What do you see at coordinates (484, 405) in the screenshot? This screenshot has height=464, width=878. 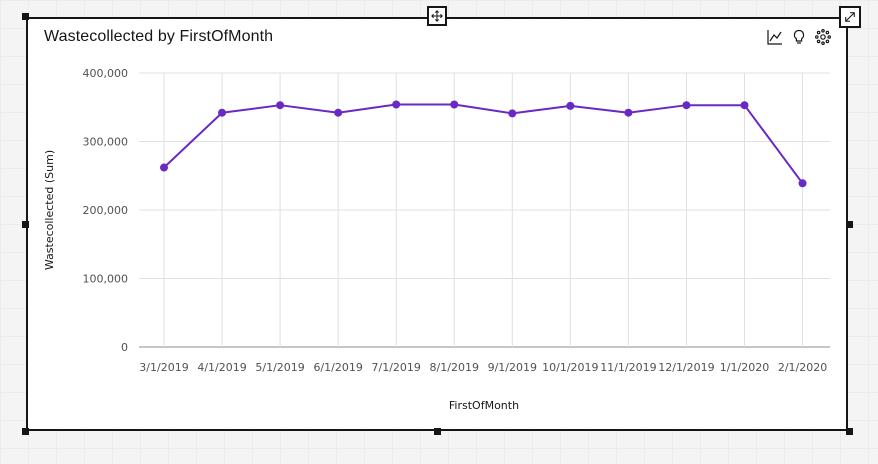 I see `x-axis-title: FirstOfMonth` at bounding box center [484, 405].